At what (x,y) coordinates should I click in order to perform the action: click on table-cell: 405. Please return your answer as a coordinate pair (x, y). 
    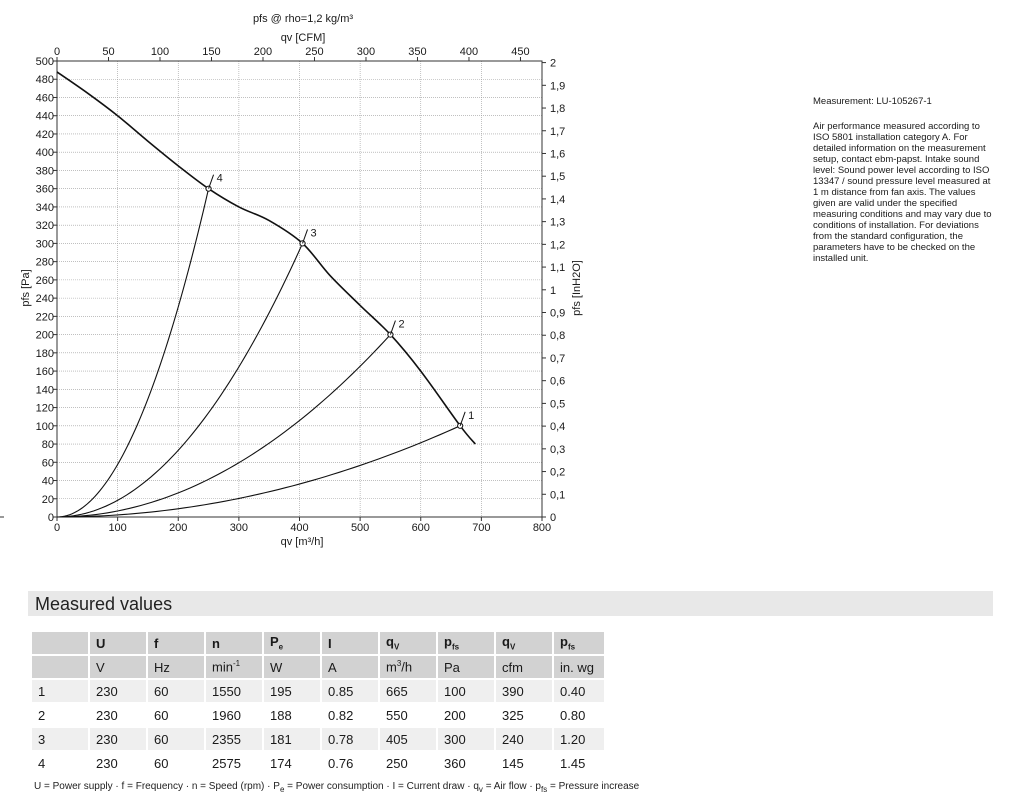
    Looking at the image, I should click on (408, 739).